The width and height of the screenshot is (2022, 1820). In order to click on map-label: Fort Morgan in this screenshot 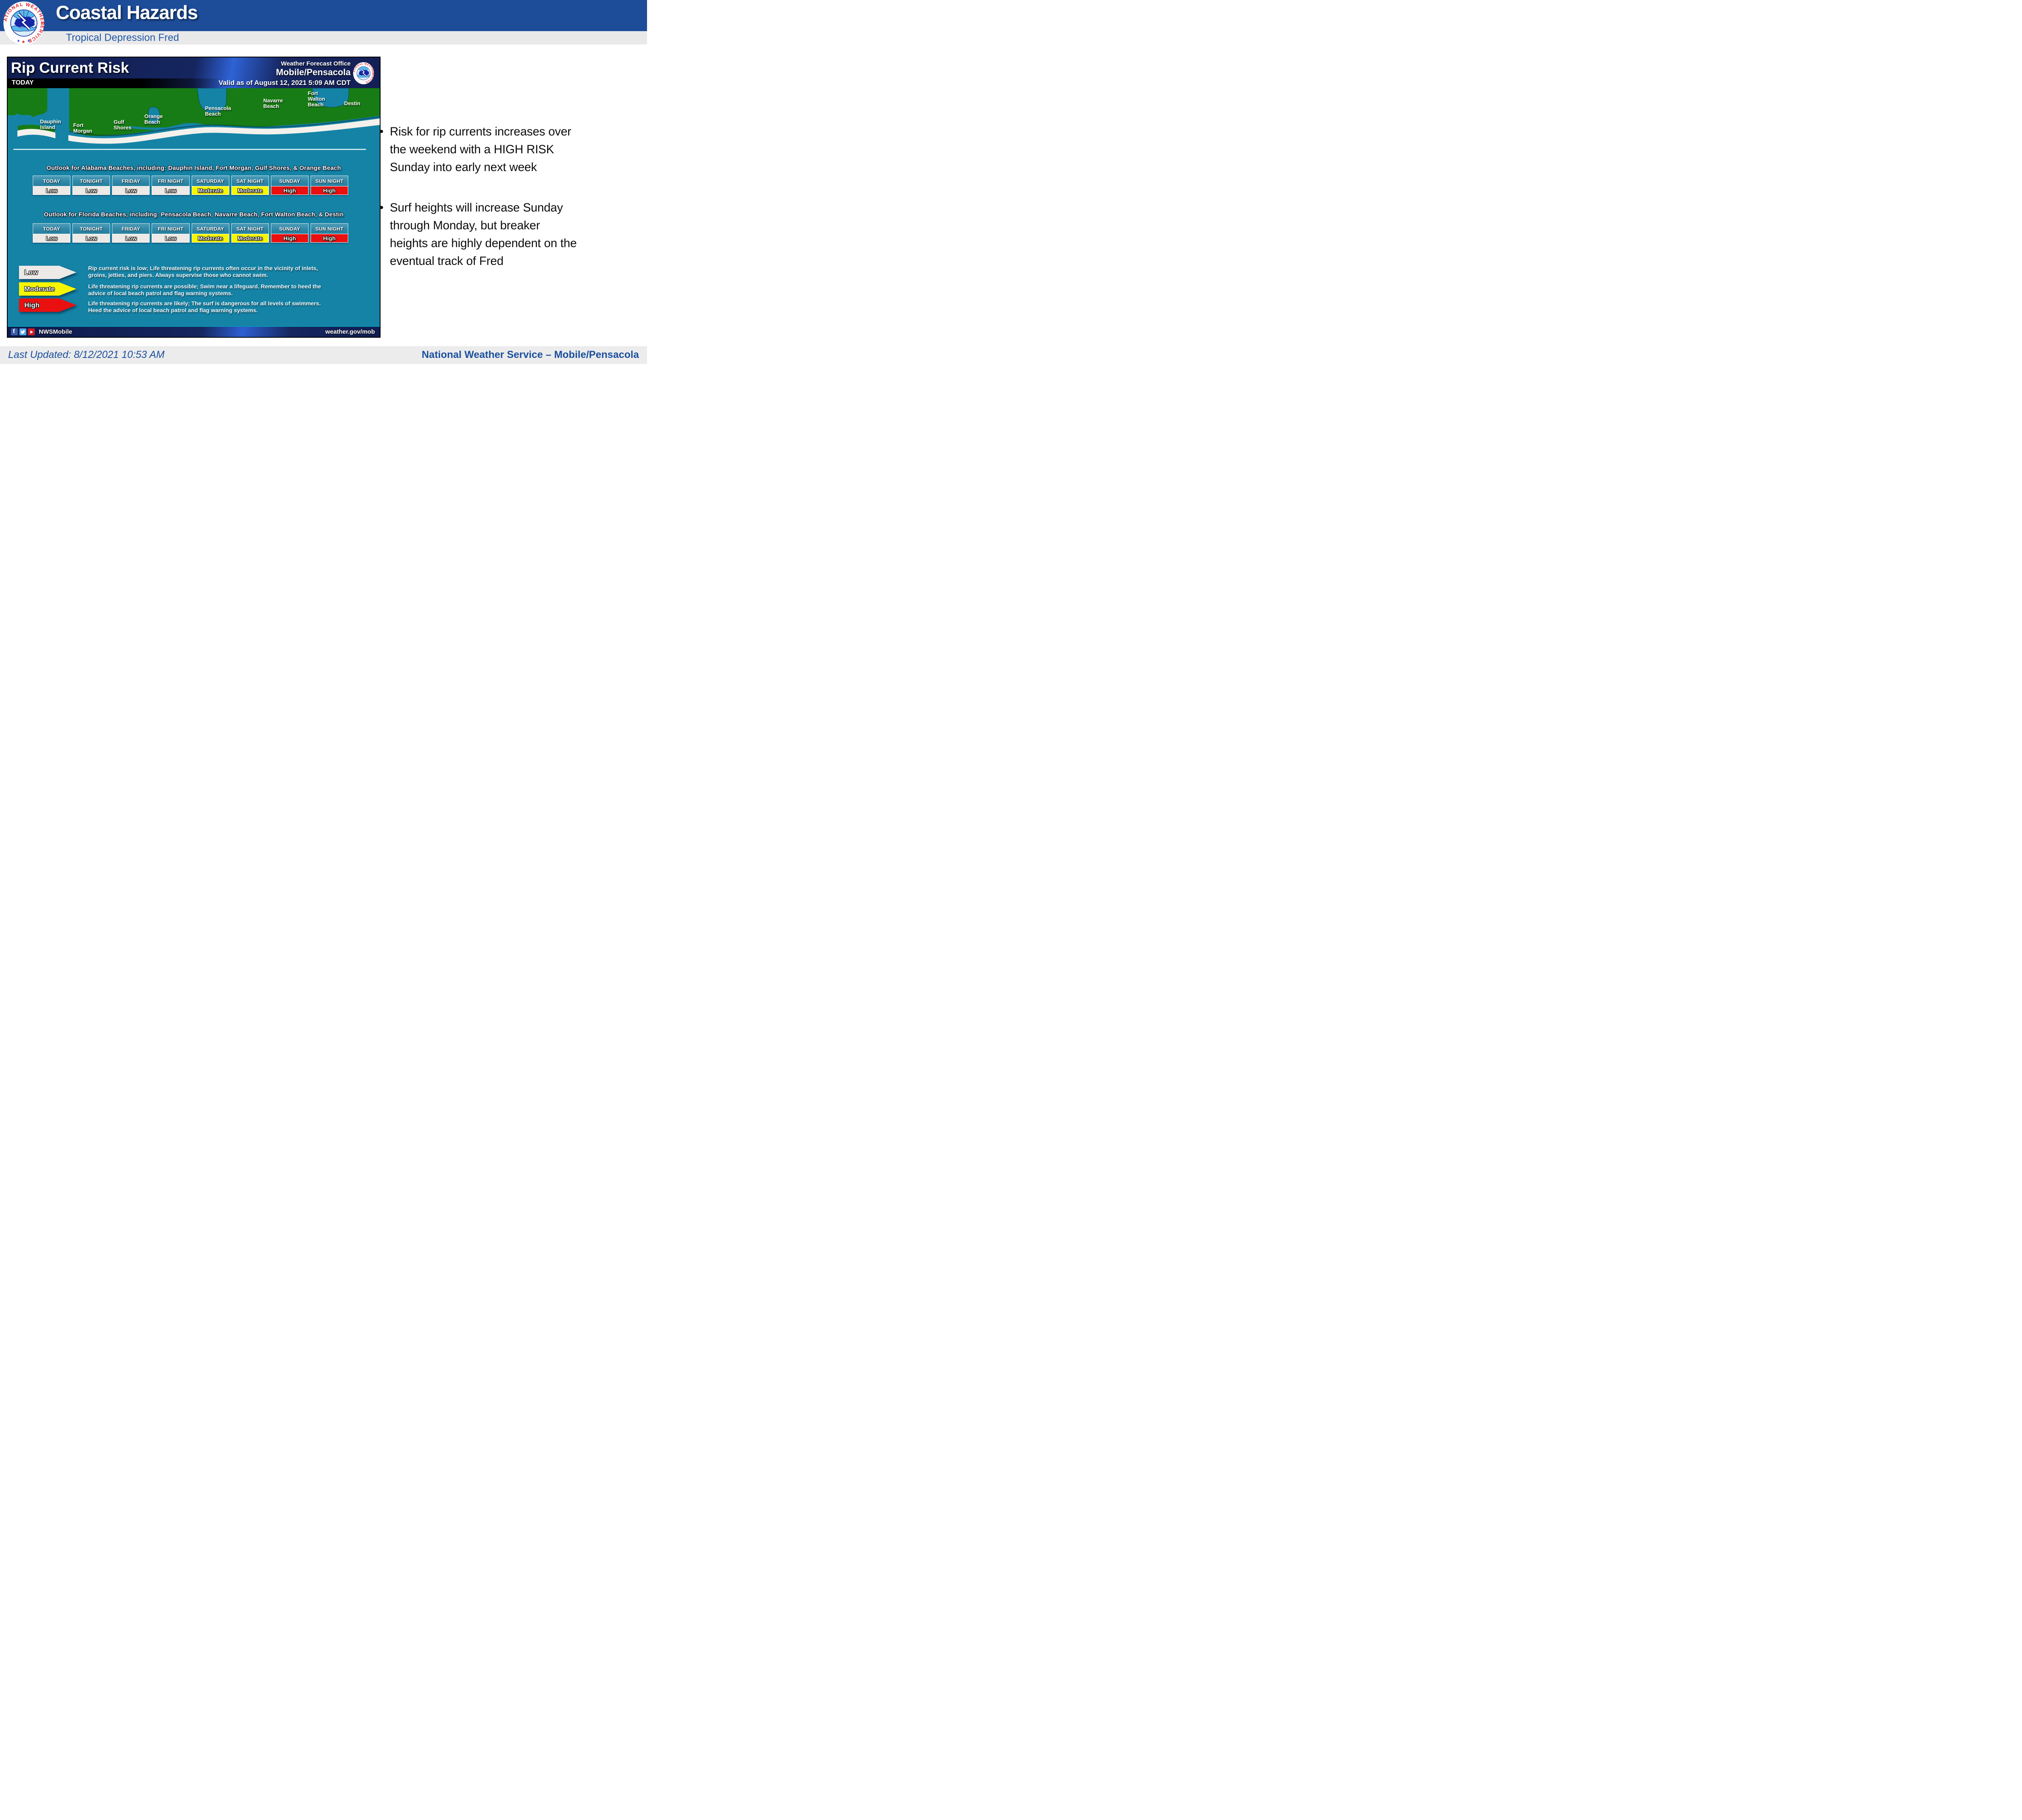, I will do `click(82, 128)`.